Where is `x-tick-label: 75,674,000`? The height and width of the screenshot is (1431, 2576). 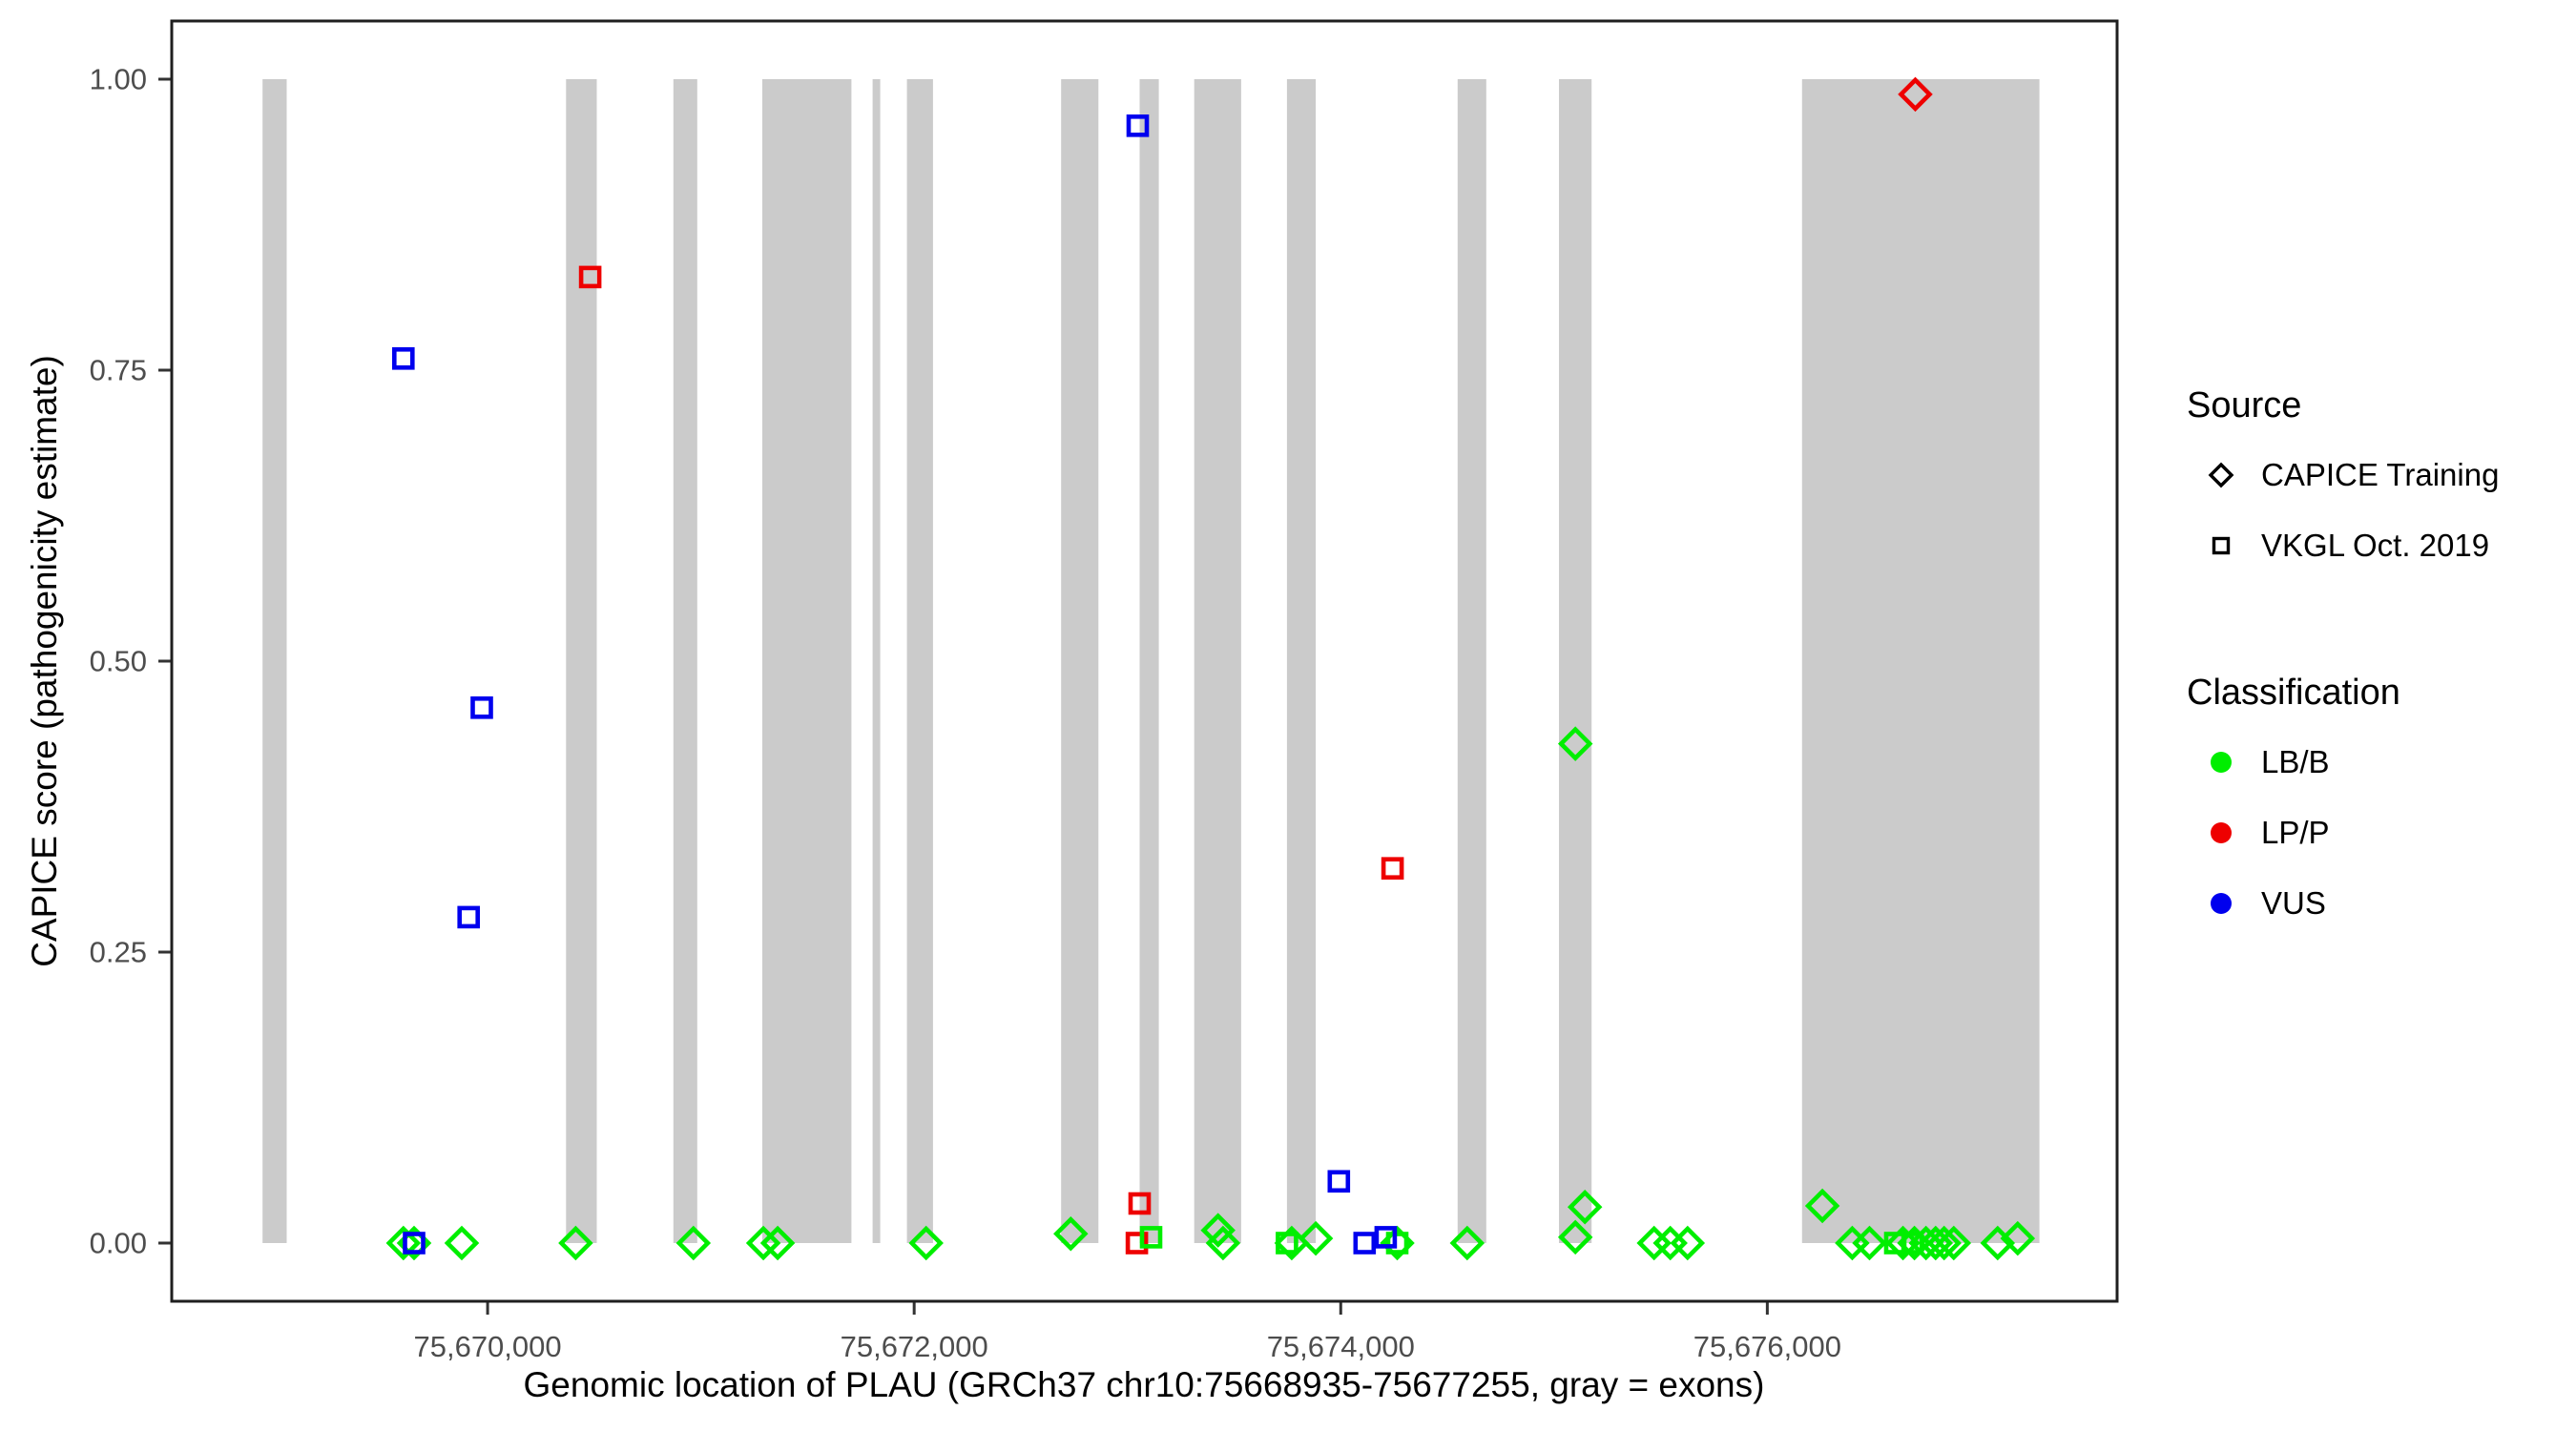
x-tick-label: 75,674,000 is located at coordinates (1340, 1346).